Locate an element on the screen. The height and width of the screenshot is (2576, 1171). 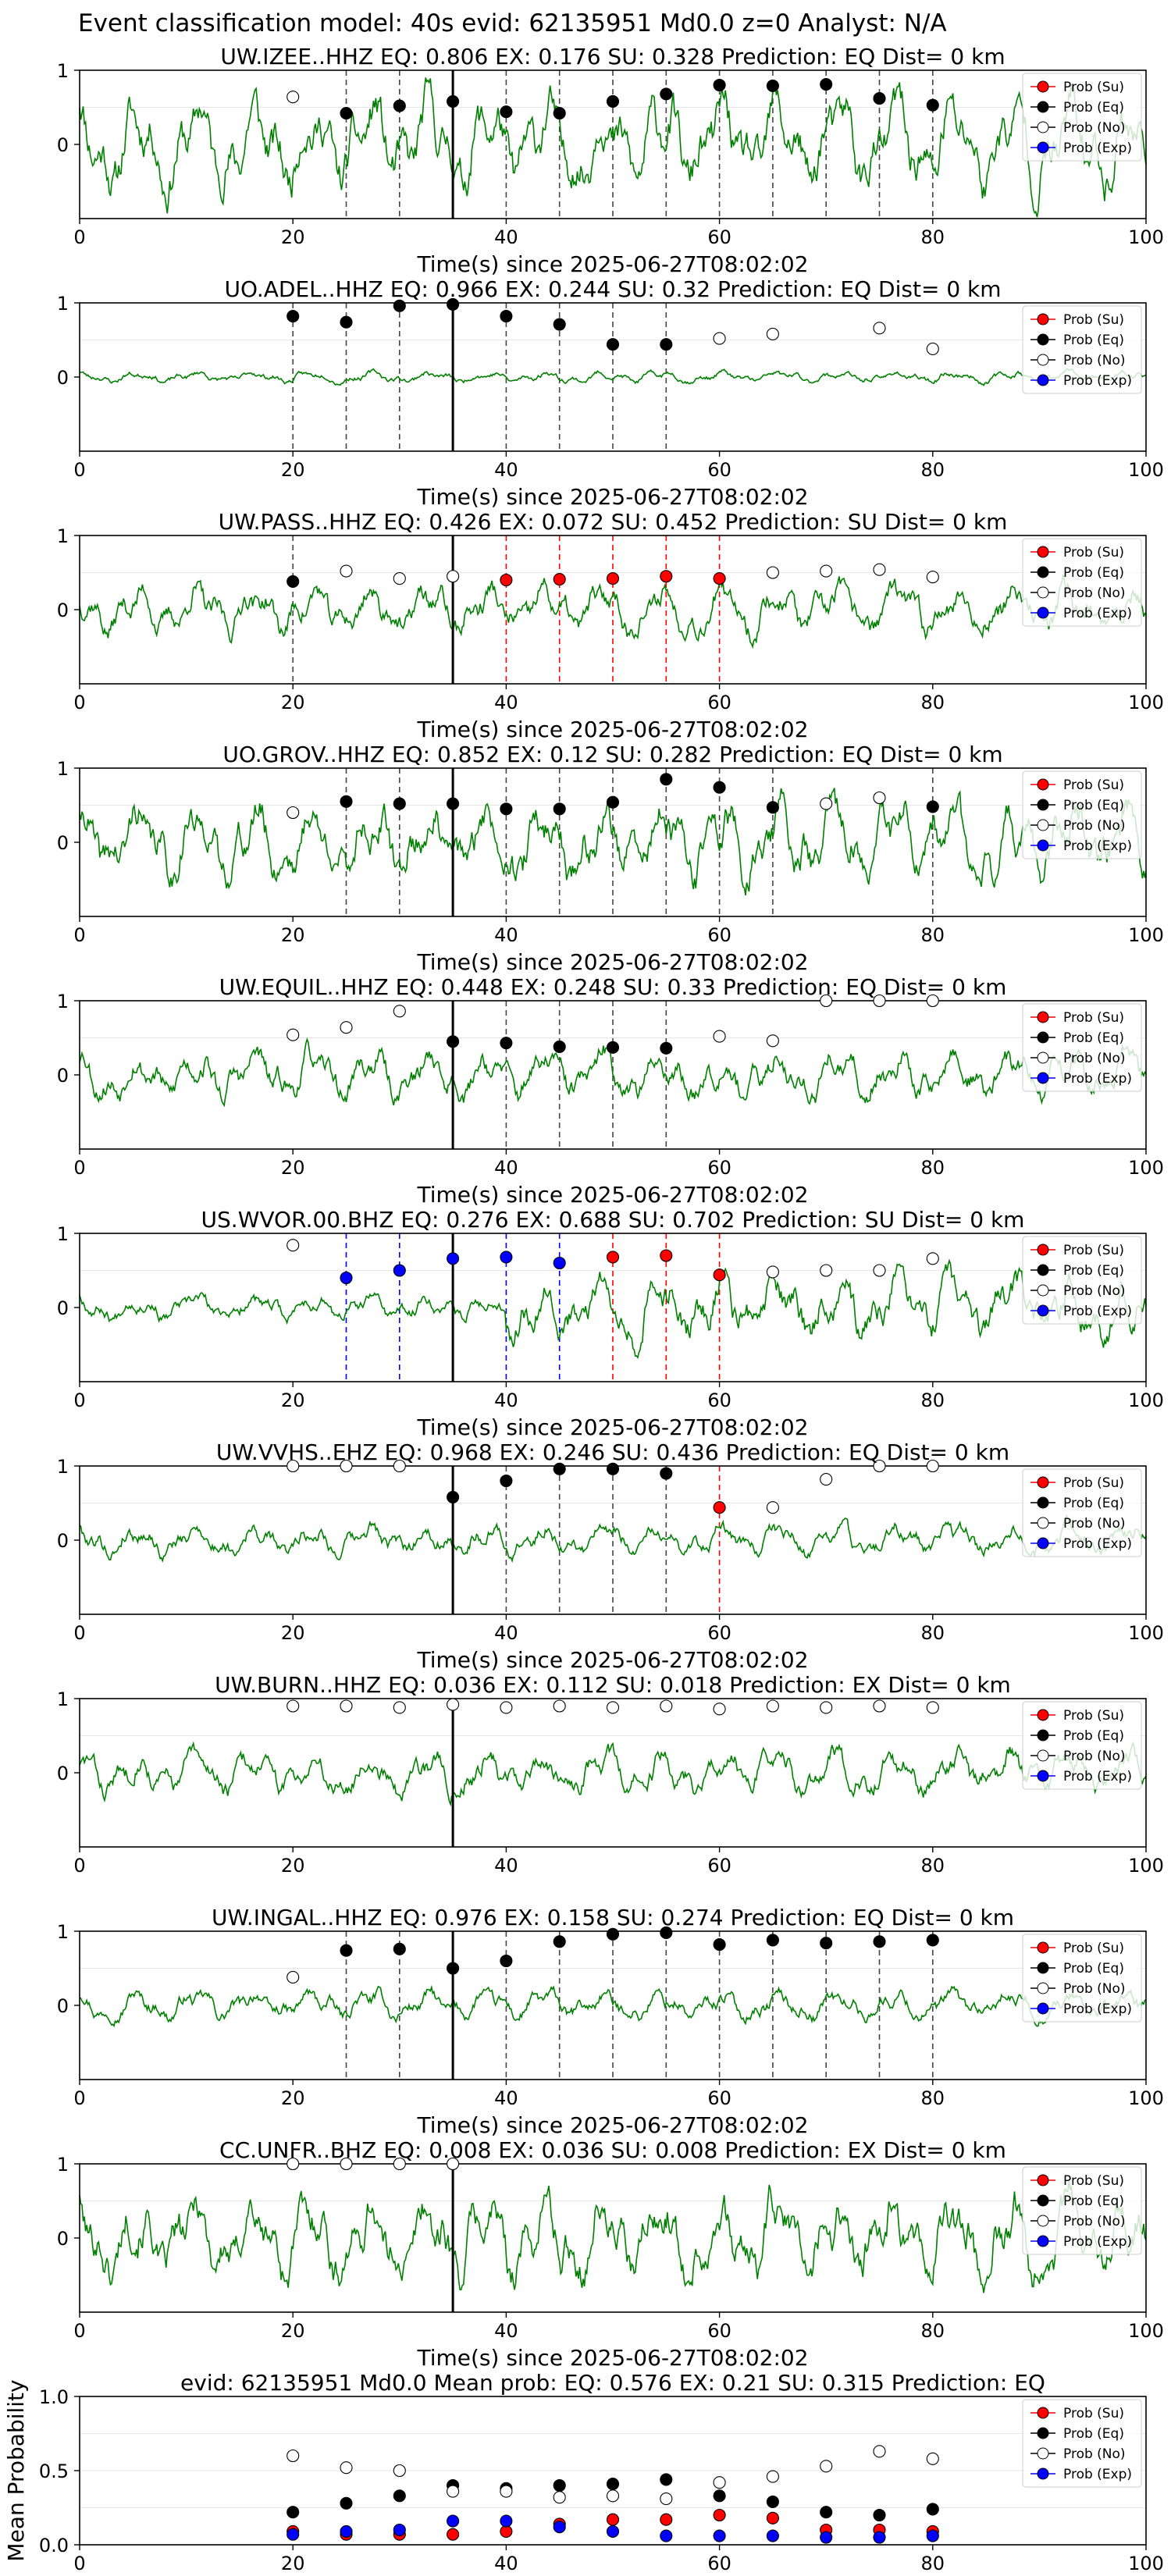
panel-5-legend-marker is located at coordinates (1043, 1310).